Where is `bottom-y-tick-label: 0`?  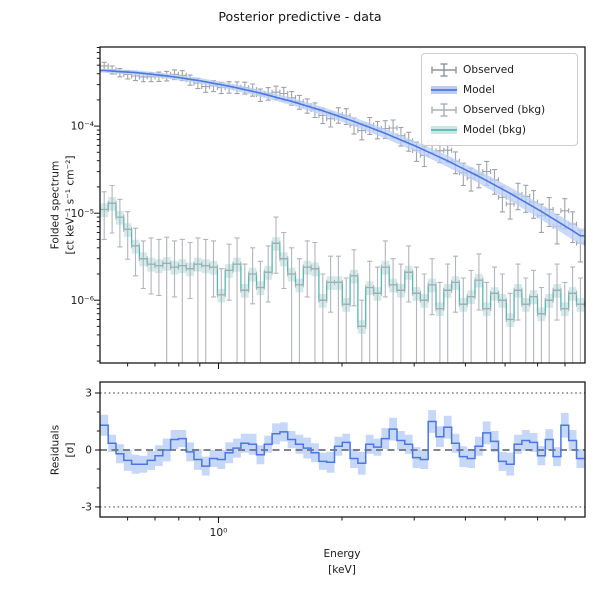
bottom-y-tick-label: 0 is located at coordinates (88, 451).